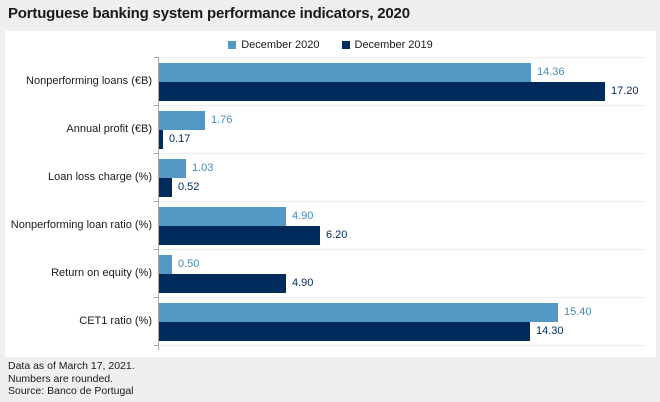 This screenshot has width=660, height=402. What do you see at coordinates (109, 129) in the screenshot?
I see `category-label: Annual profit (€B)` at bounding box center [109, 129].